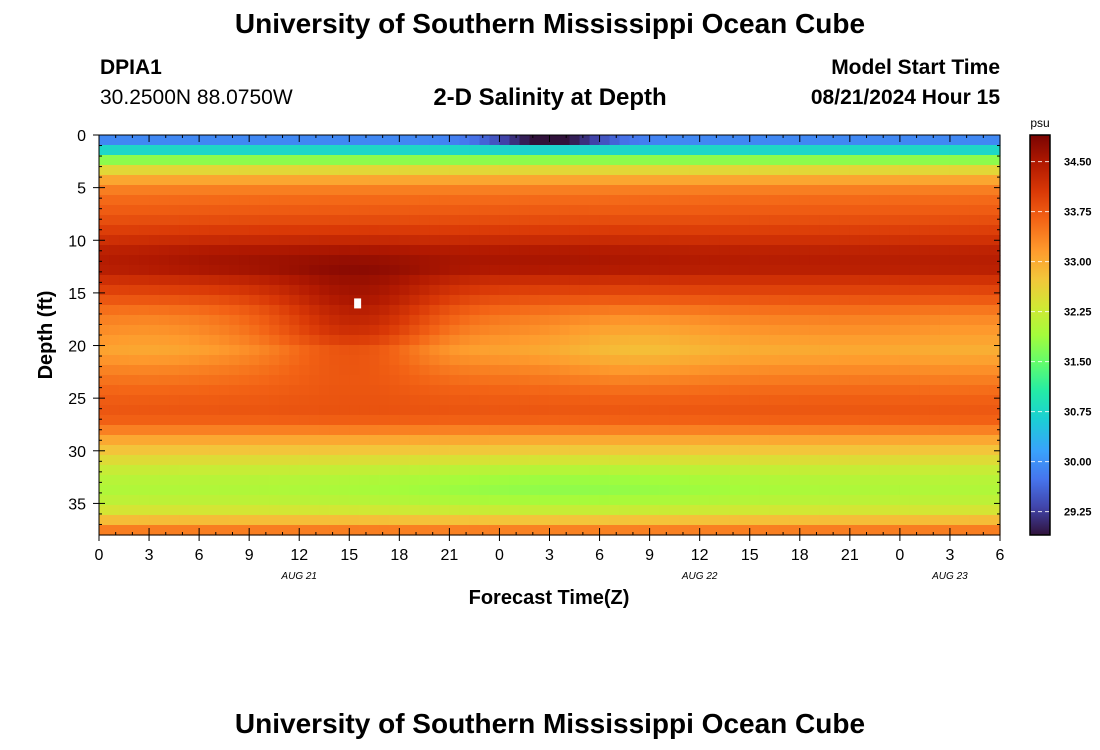 Image resolution: width=1100 pixels, height=750 pixels. I want to click on plot-title: 2-D Salinity at Depth, so click(550, 97).